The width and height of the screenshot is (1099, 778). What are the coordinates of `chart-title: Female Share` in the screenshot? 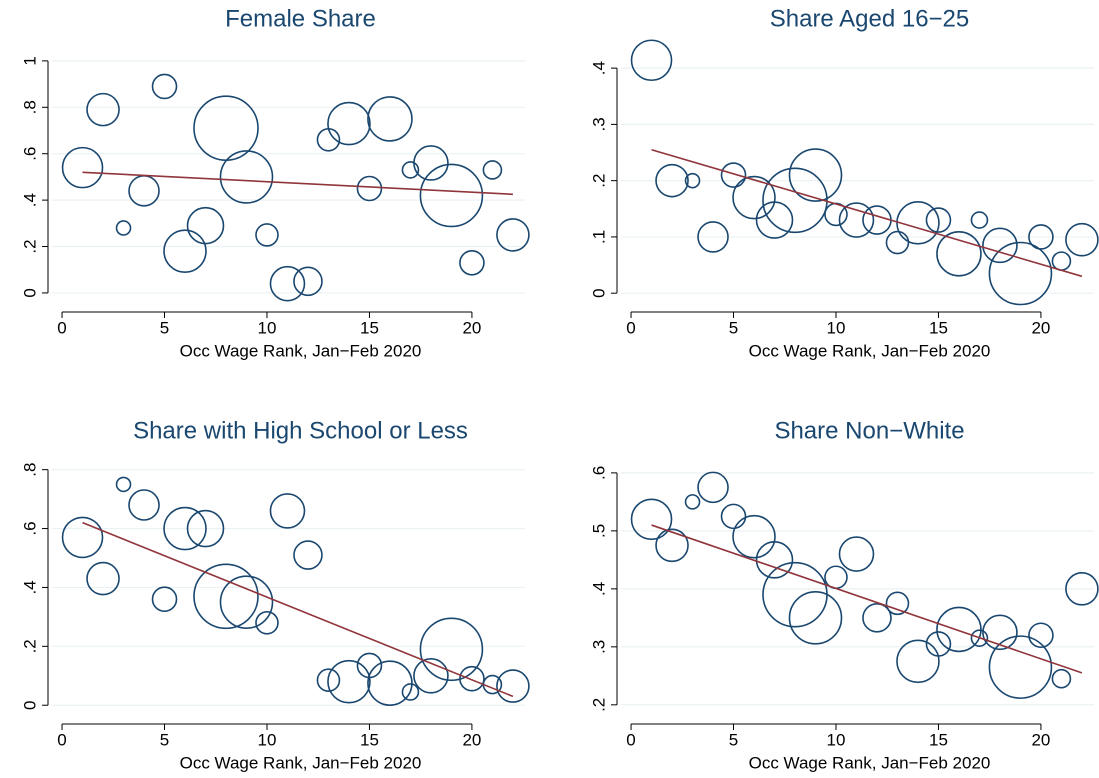 It's located at (300, 18).